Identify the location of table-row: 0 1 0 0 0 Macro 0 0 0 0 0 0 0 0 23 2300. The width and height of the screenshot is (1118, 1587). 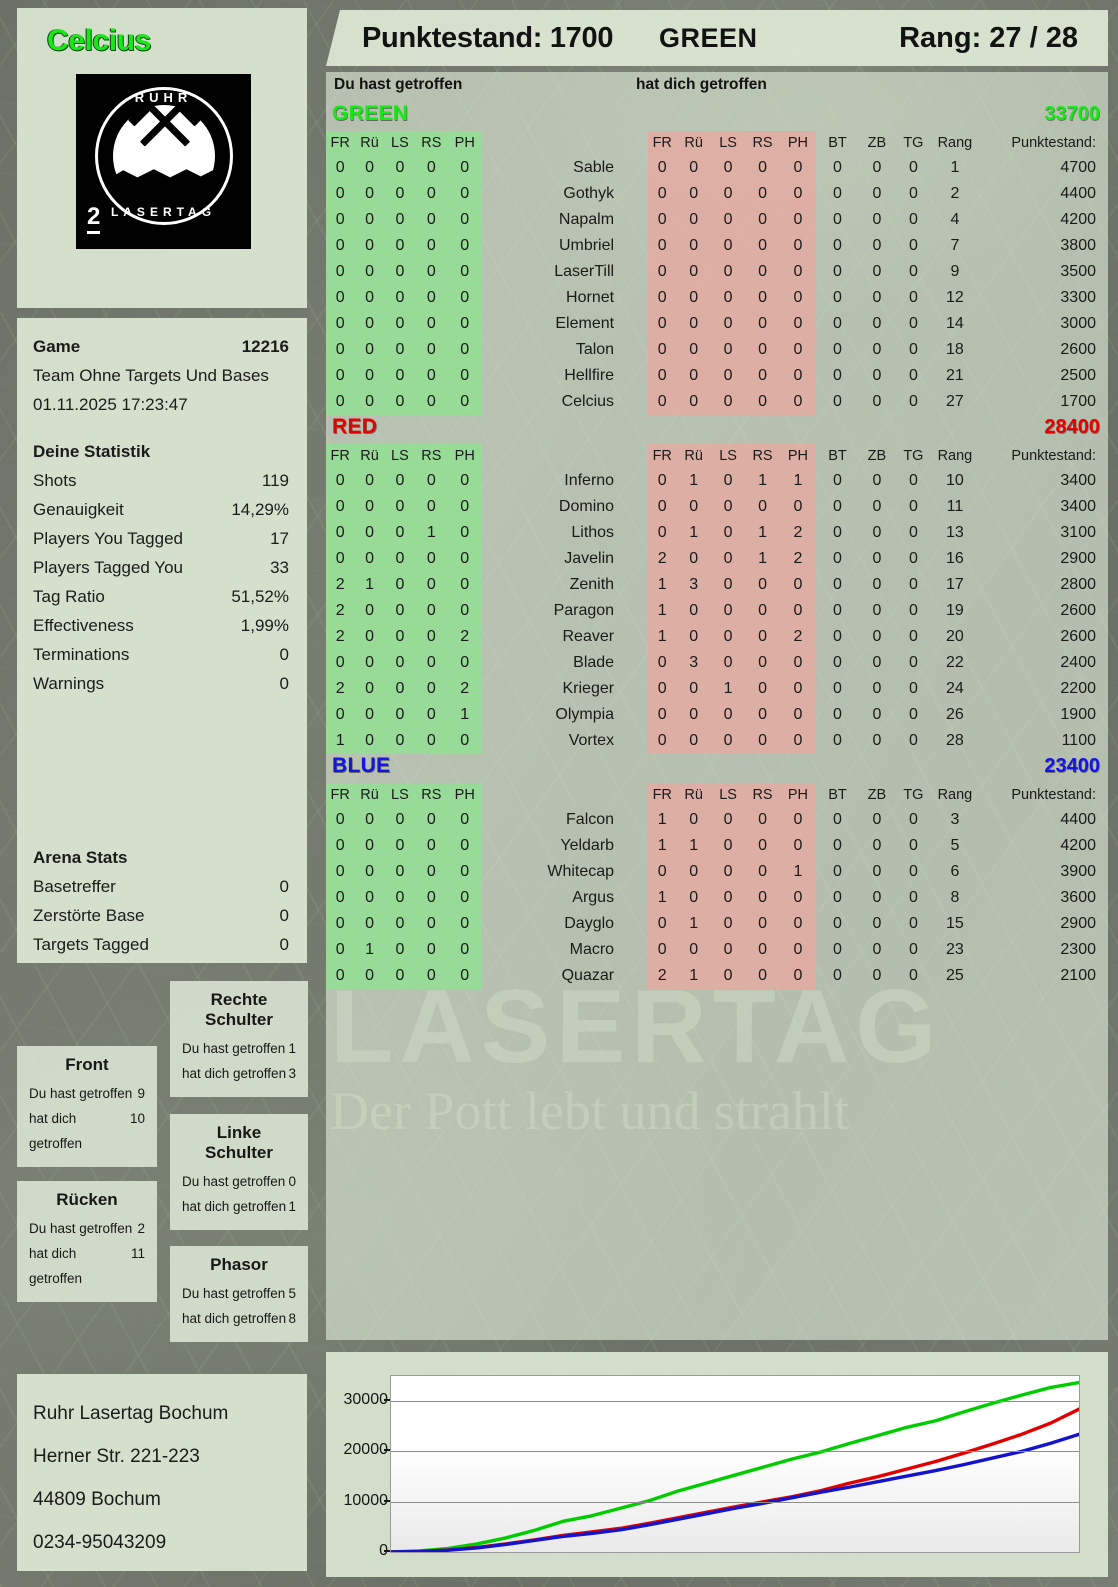
(717, 950).